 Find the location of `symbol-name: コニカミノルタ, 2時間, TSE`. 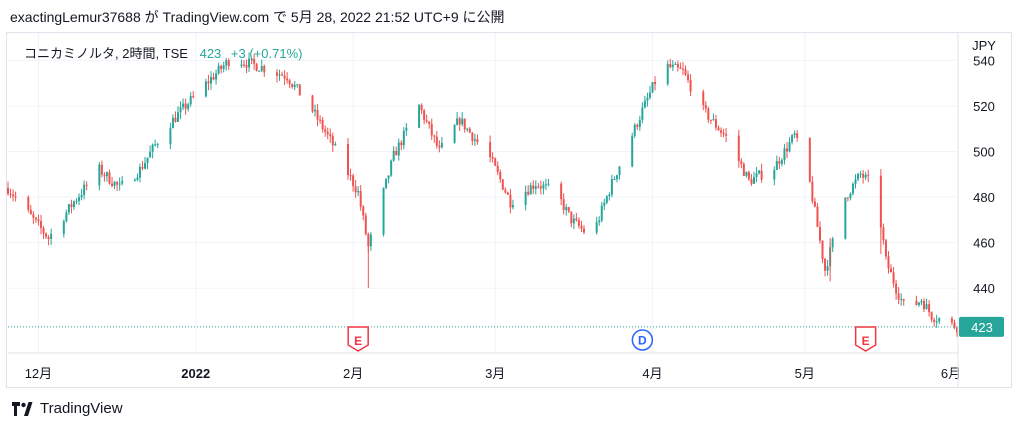

symbol-name: コニカミノルタ, 2時間, TSE is located at coordinates (106, 53).